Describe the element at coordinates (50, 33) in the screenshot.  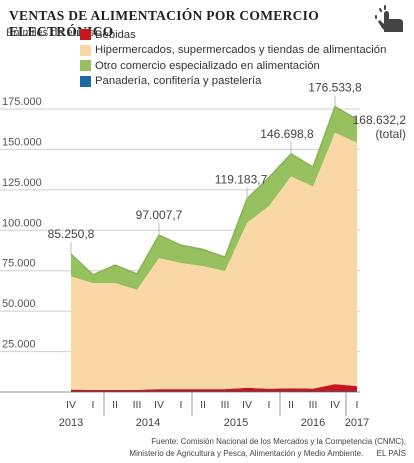
I see `chart-subtitle: En miles de euros` at that location.